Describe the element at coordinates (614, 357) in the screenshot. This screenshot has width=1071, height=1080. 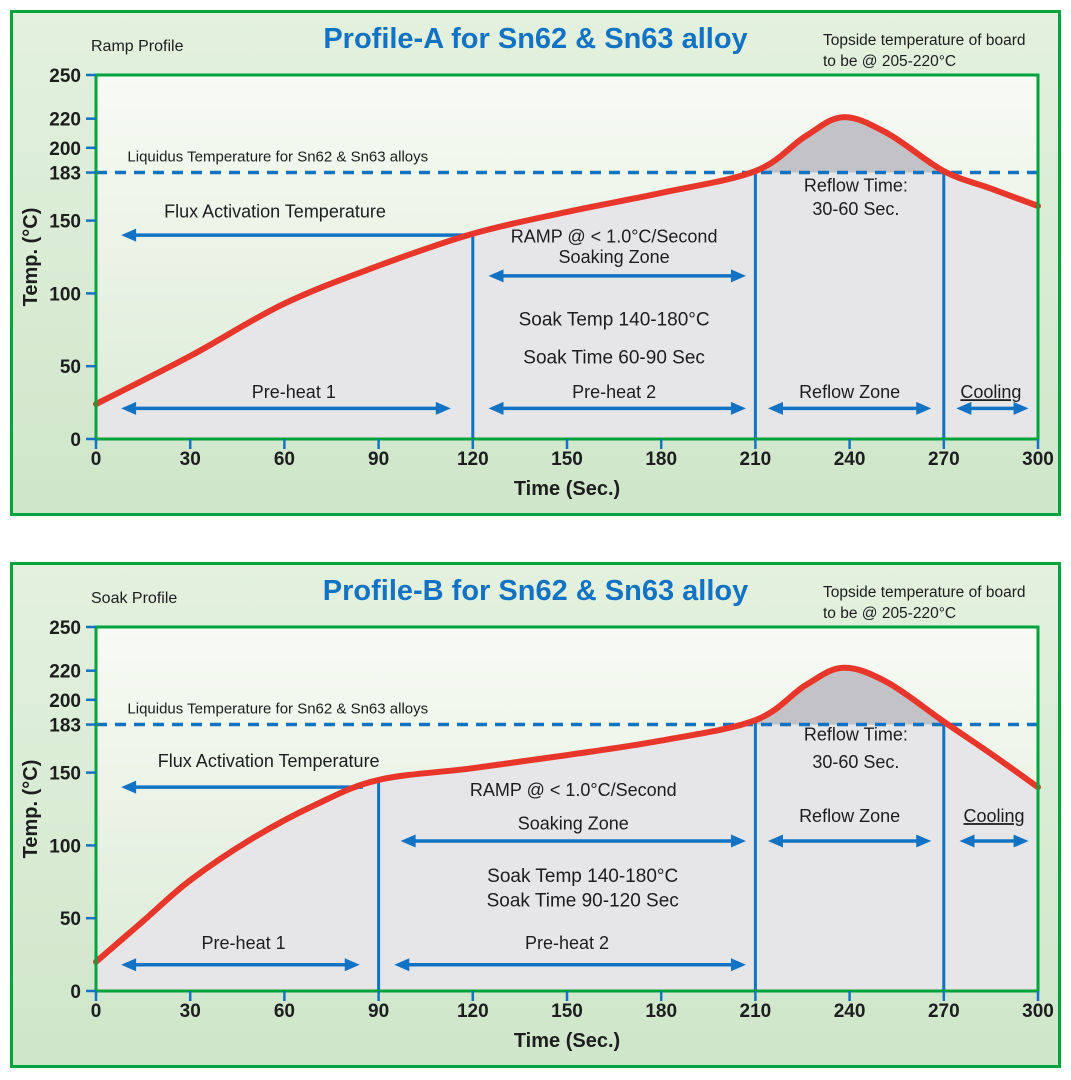
I see `annotation-label: Soak Time 60-90 Sec` at that location.